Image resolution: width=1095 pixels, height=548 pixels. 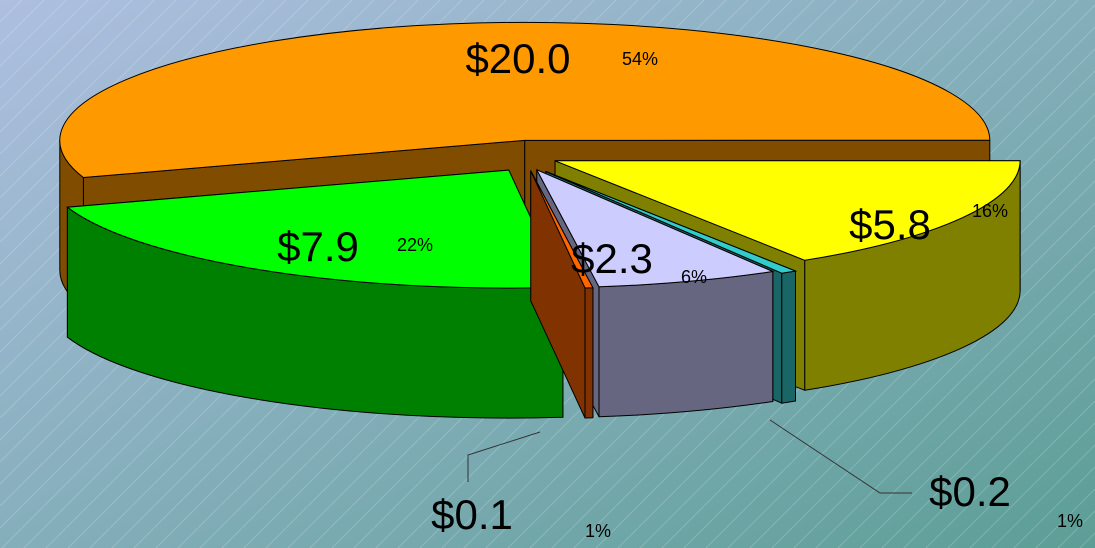 What do you see at coordinates (612, 258) in the screenshot?
I see `value-label: $2.3` at bounding box center [612, 258].